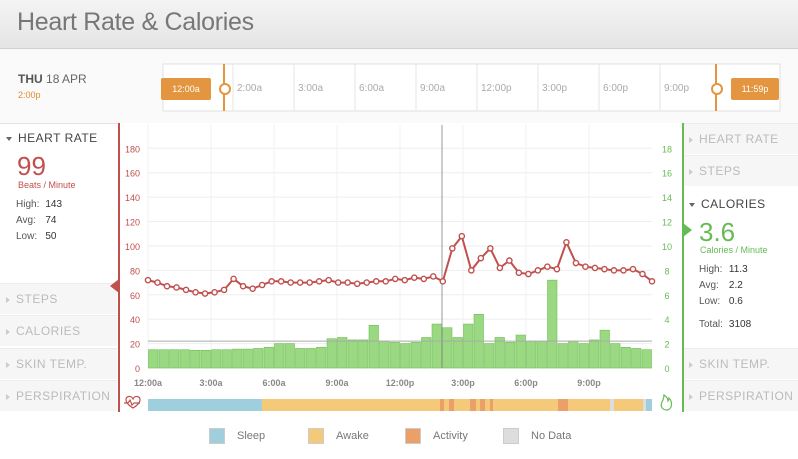 The width and height of the screenshot is (798, 459). What do you see at coordinates (132, 247) in the screenshot?
I see `left-axis-tick-label: 100` at bounding box center [132, 247].